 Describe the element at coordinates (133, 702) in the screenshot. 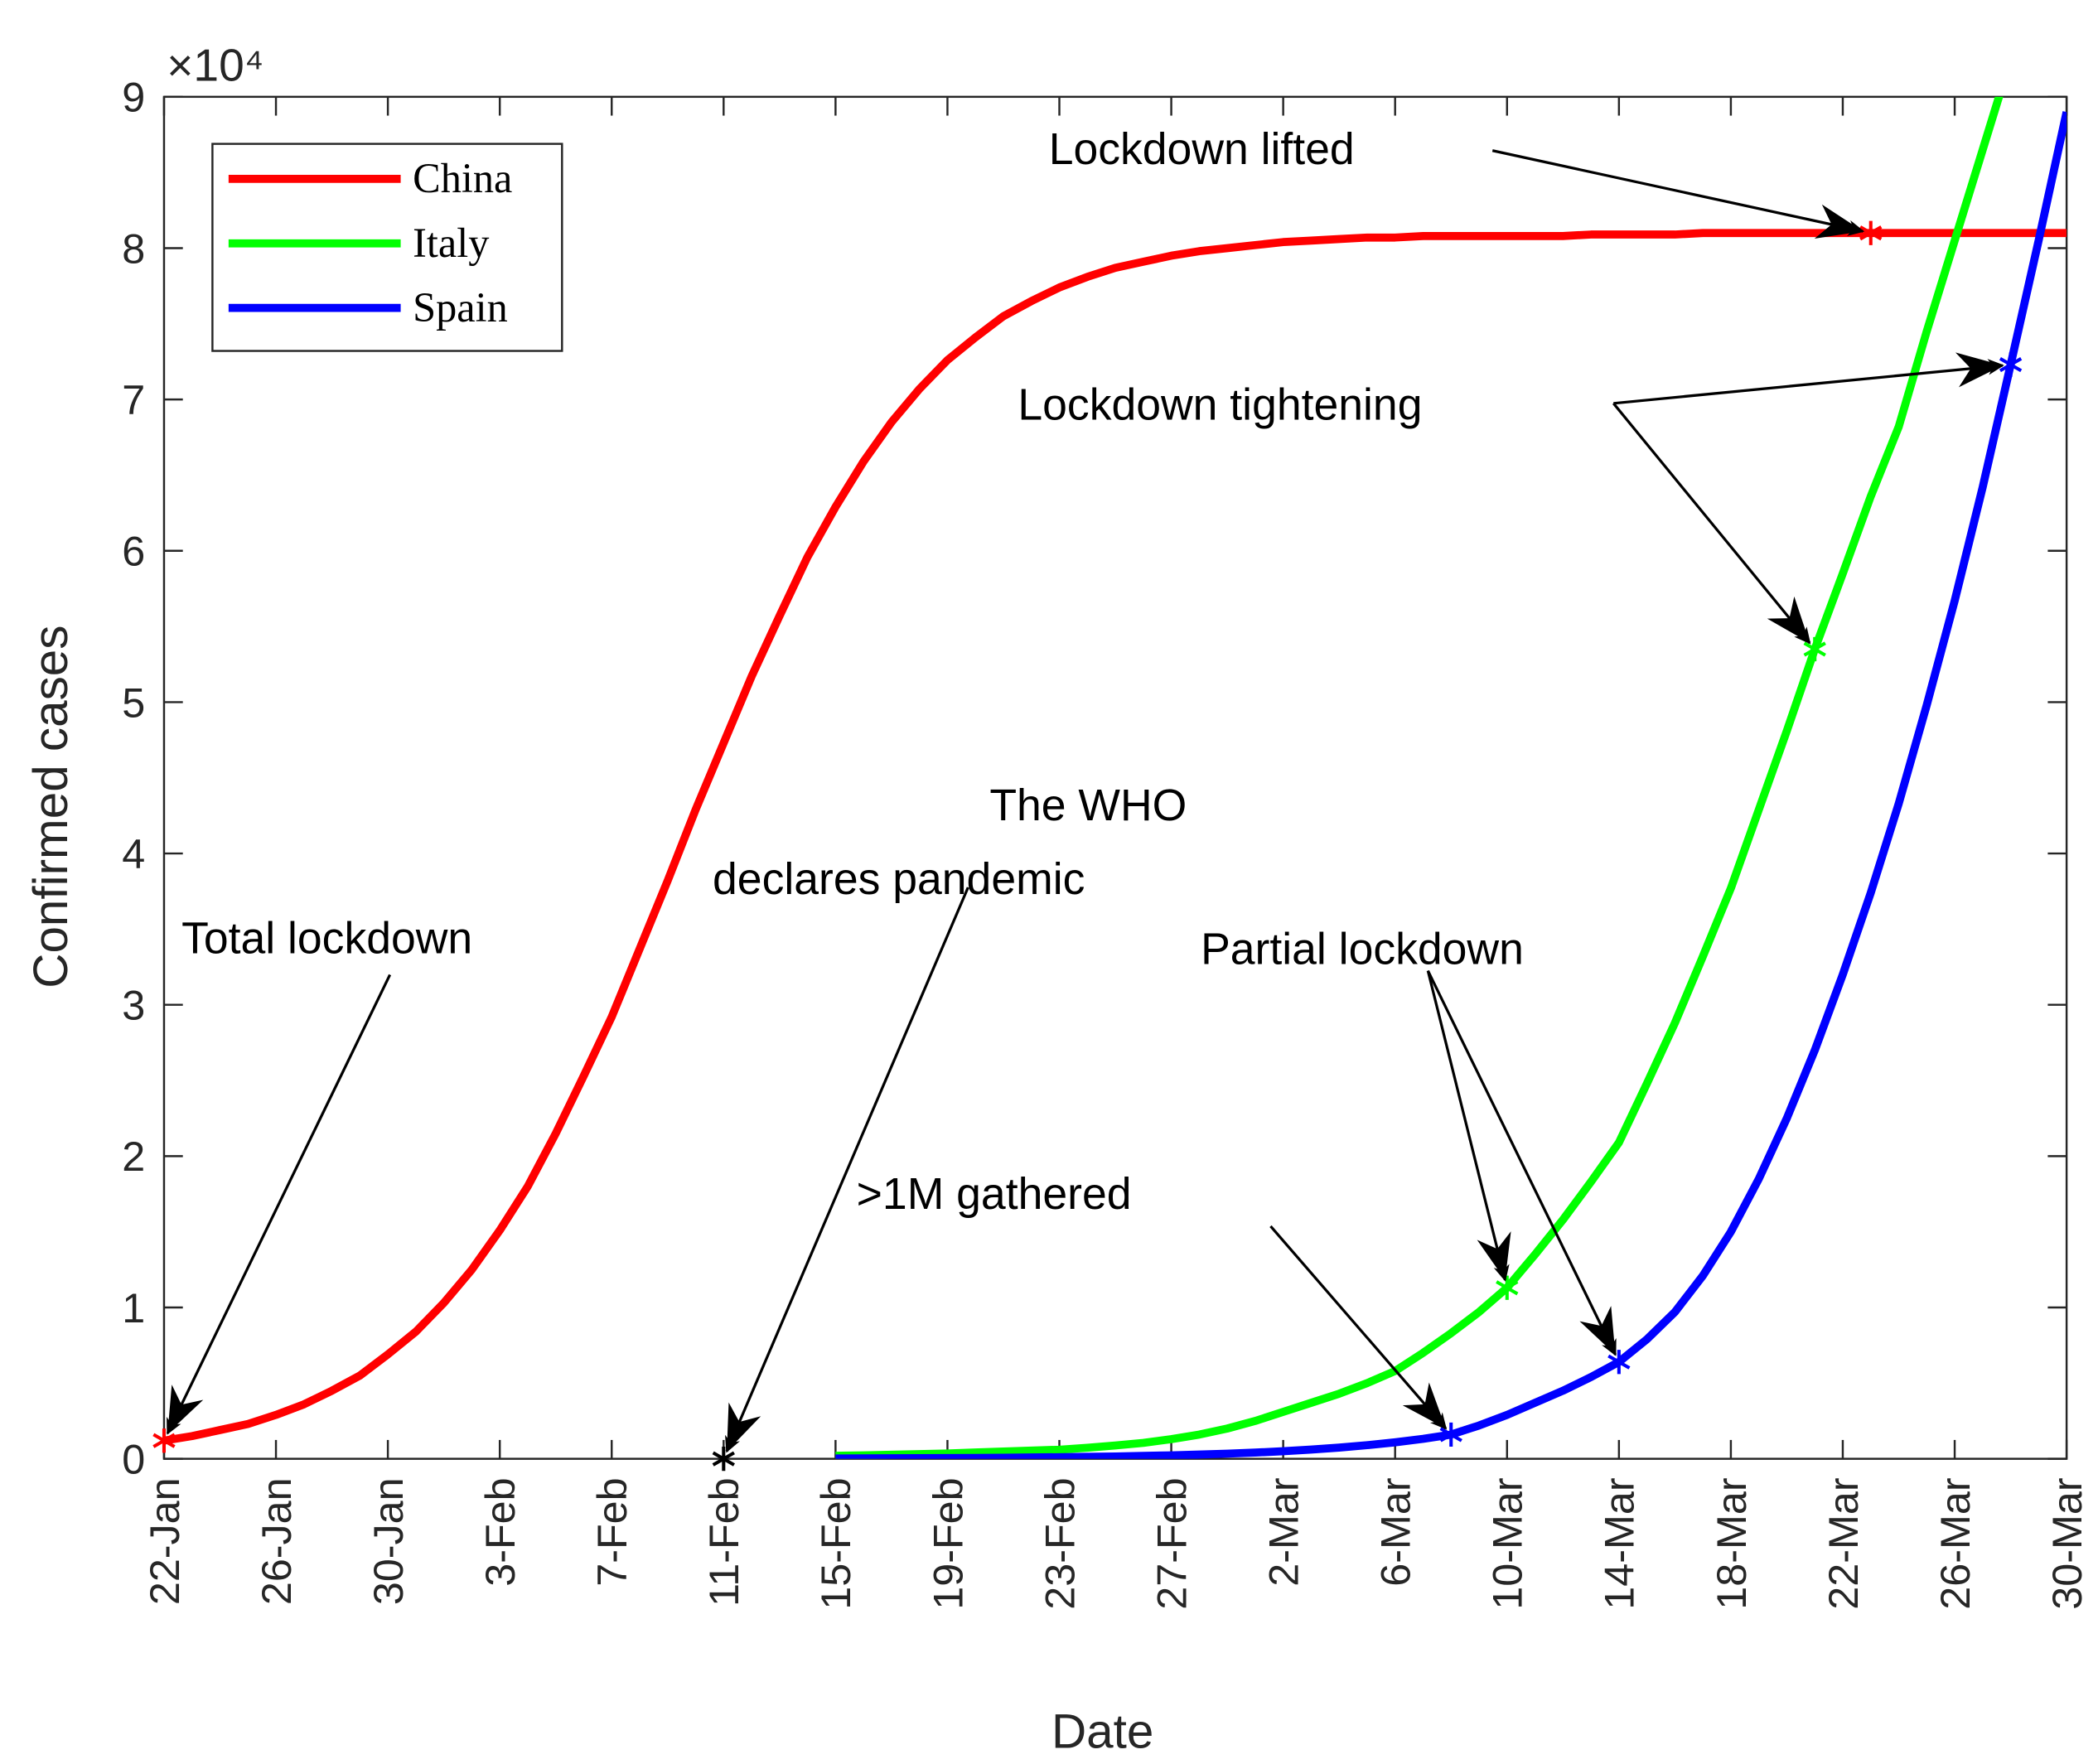

I see `y-tick-label: 5` at that location.